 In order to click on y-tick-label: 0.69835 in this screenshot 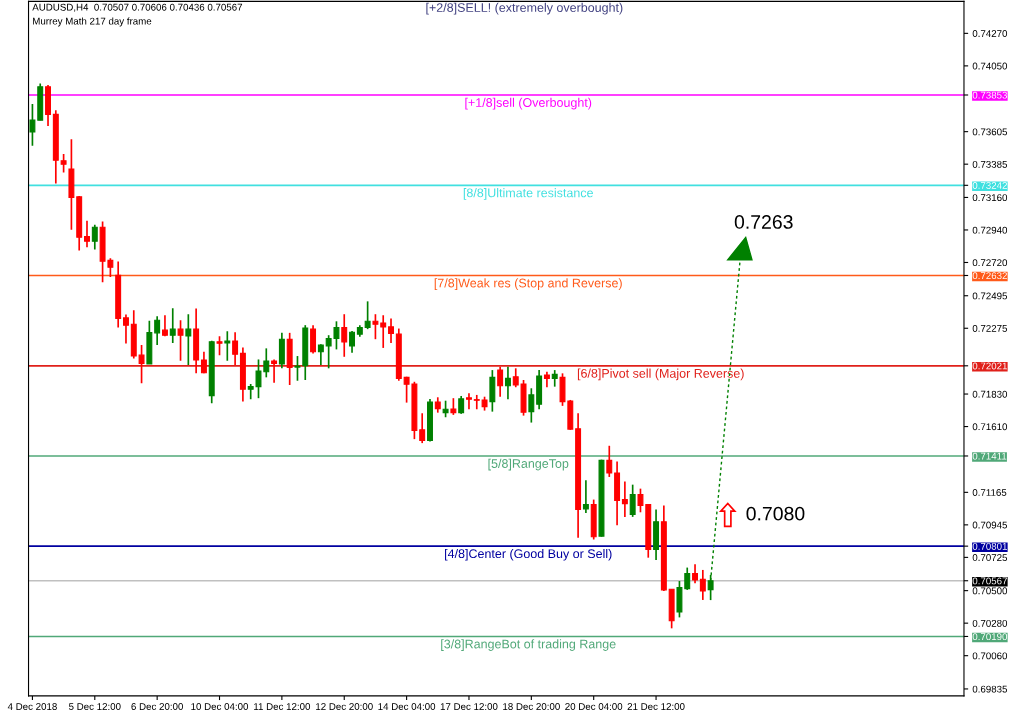, I will do `click(990, 689)`.